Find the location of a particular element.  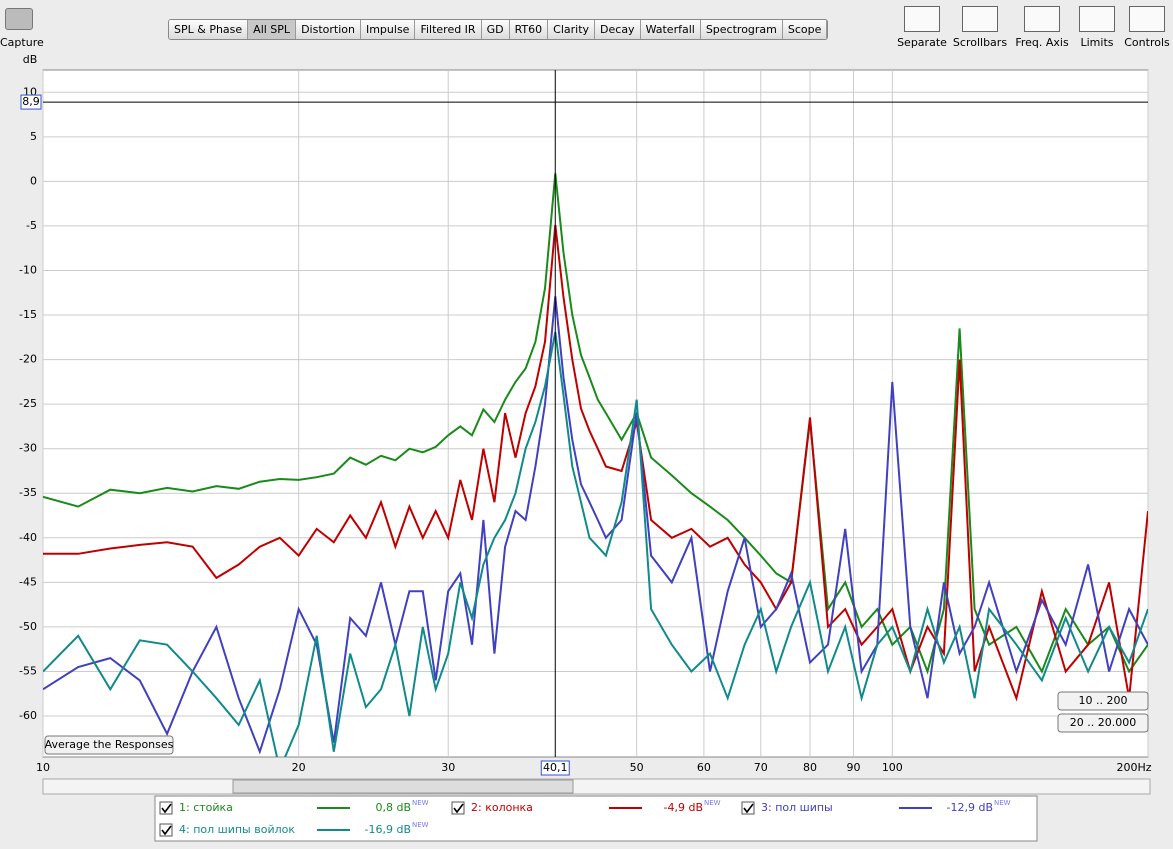

x-tick-label: 10 is located at coordinates (43, 767).